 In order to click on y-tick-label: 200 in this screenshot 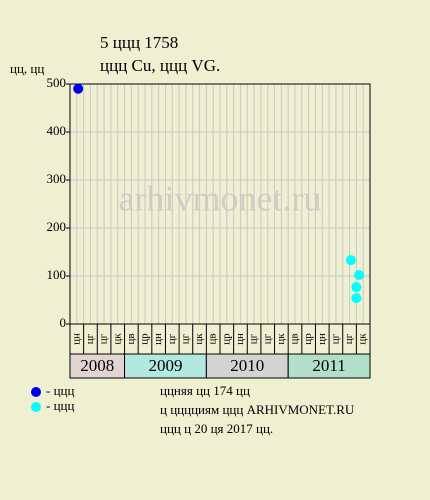, I will do `click(57, 226)`.